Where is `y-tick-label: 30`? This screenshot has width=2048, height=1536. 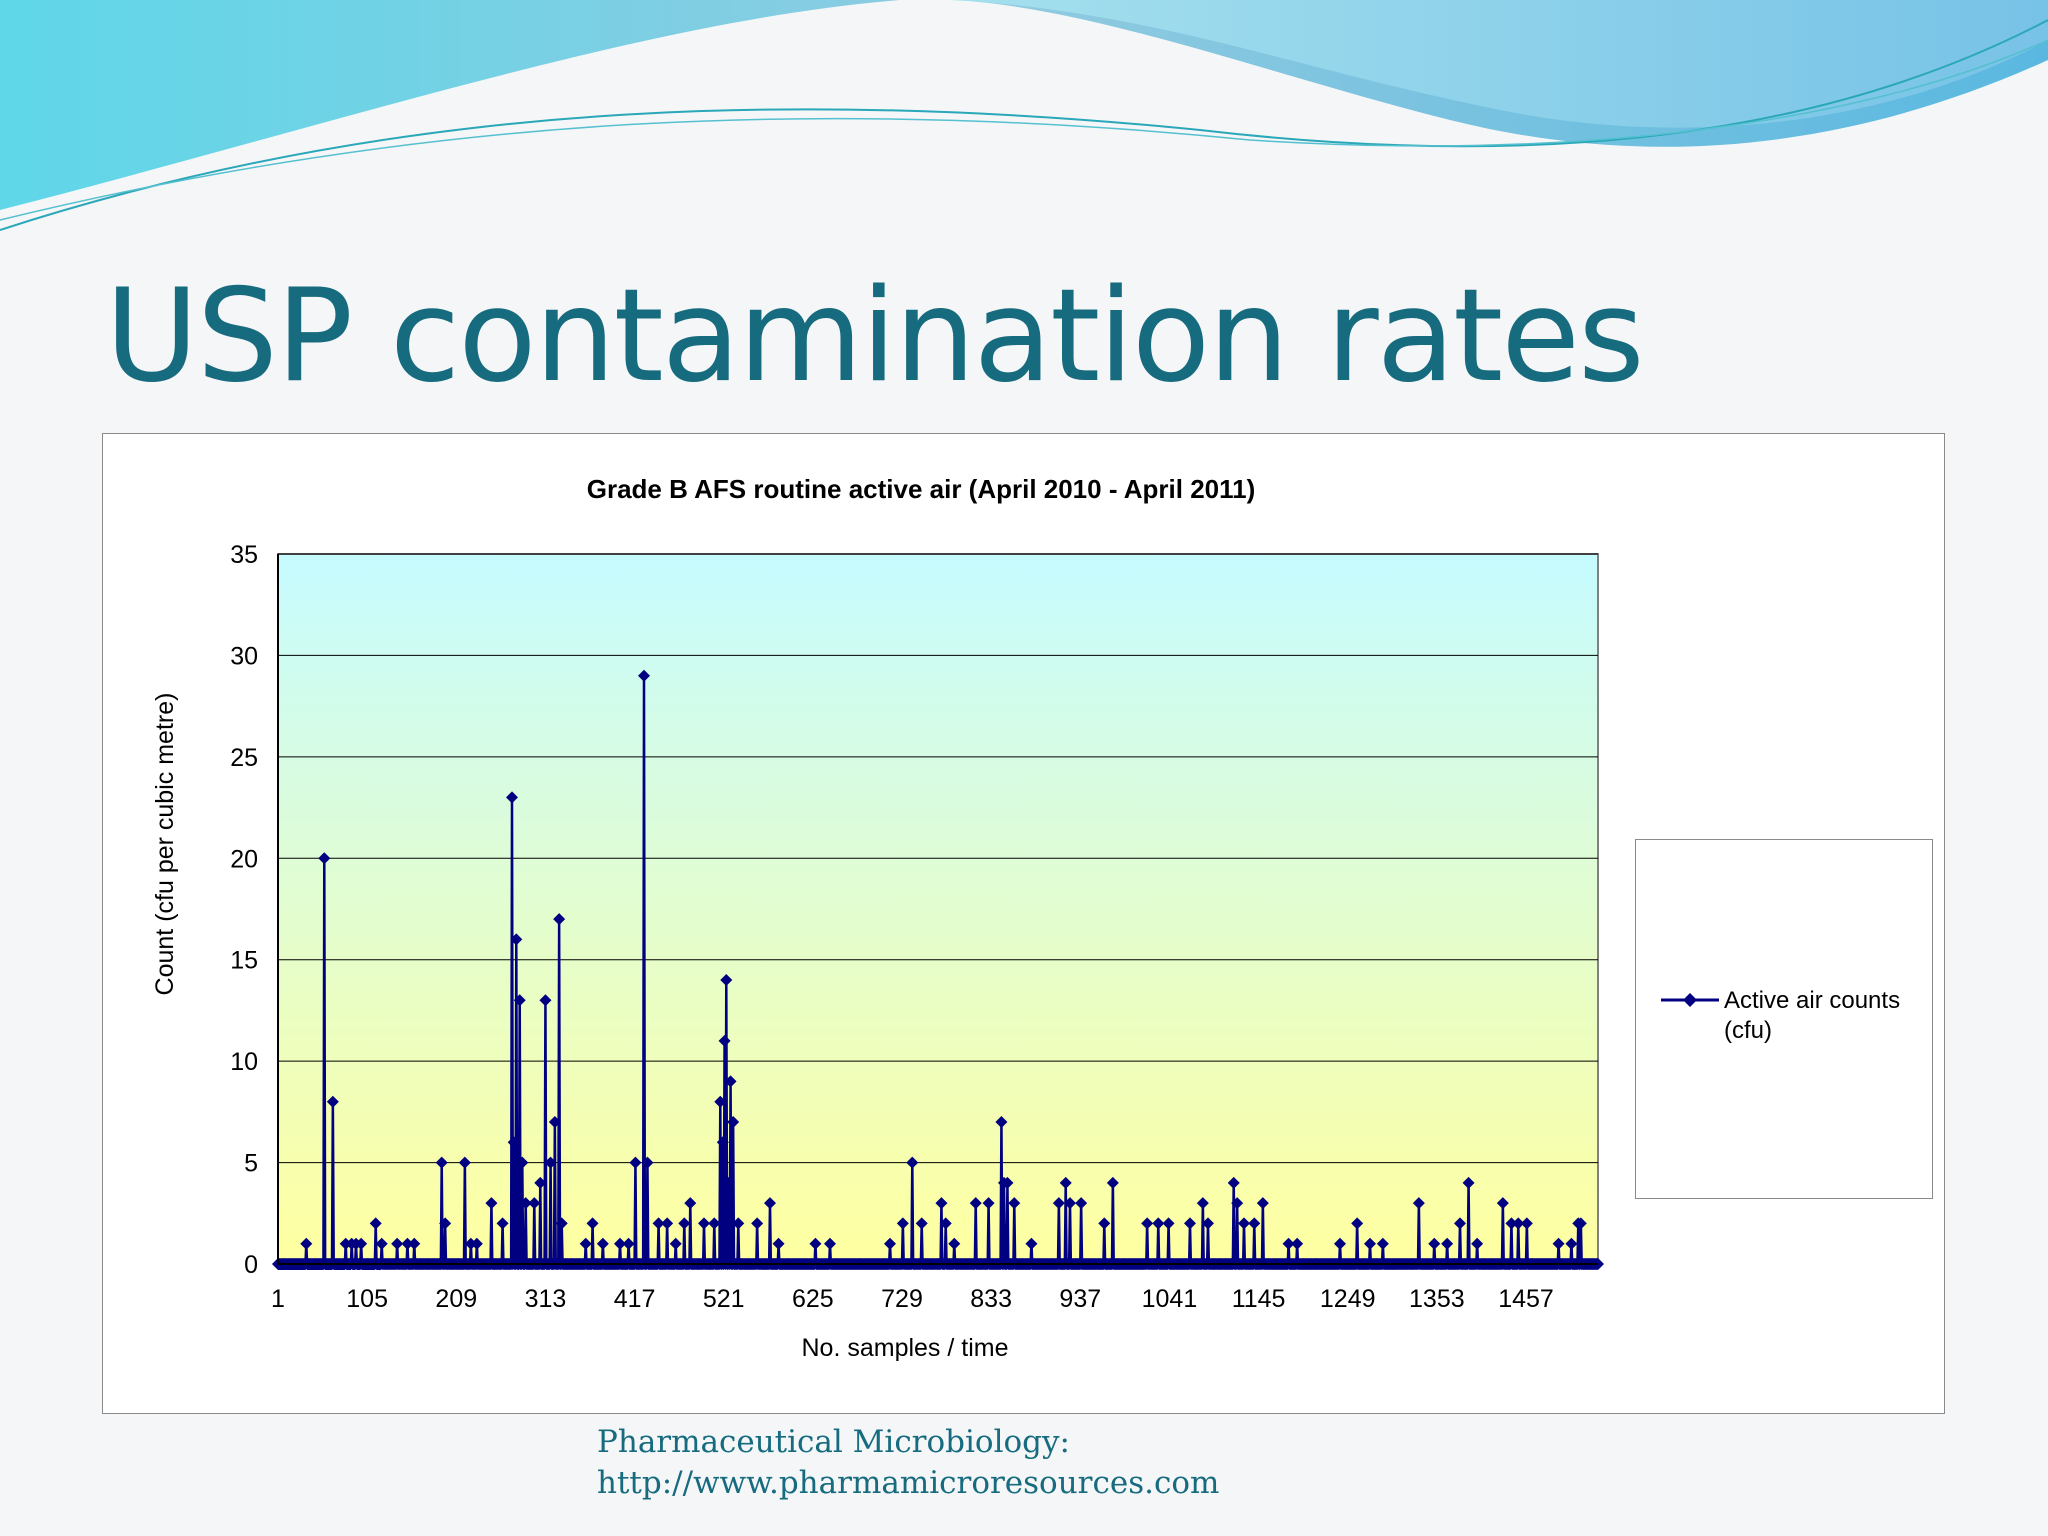 y-tick-label: 30 is located at coordinates (244, 656).